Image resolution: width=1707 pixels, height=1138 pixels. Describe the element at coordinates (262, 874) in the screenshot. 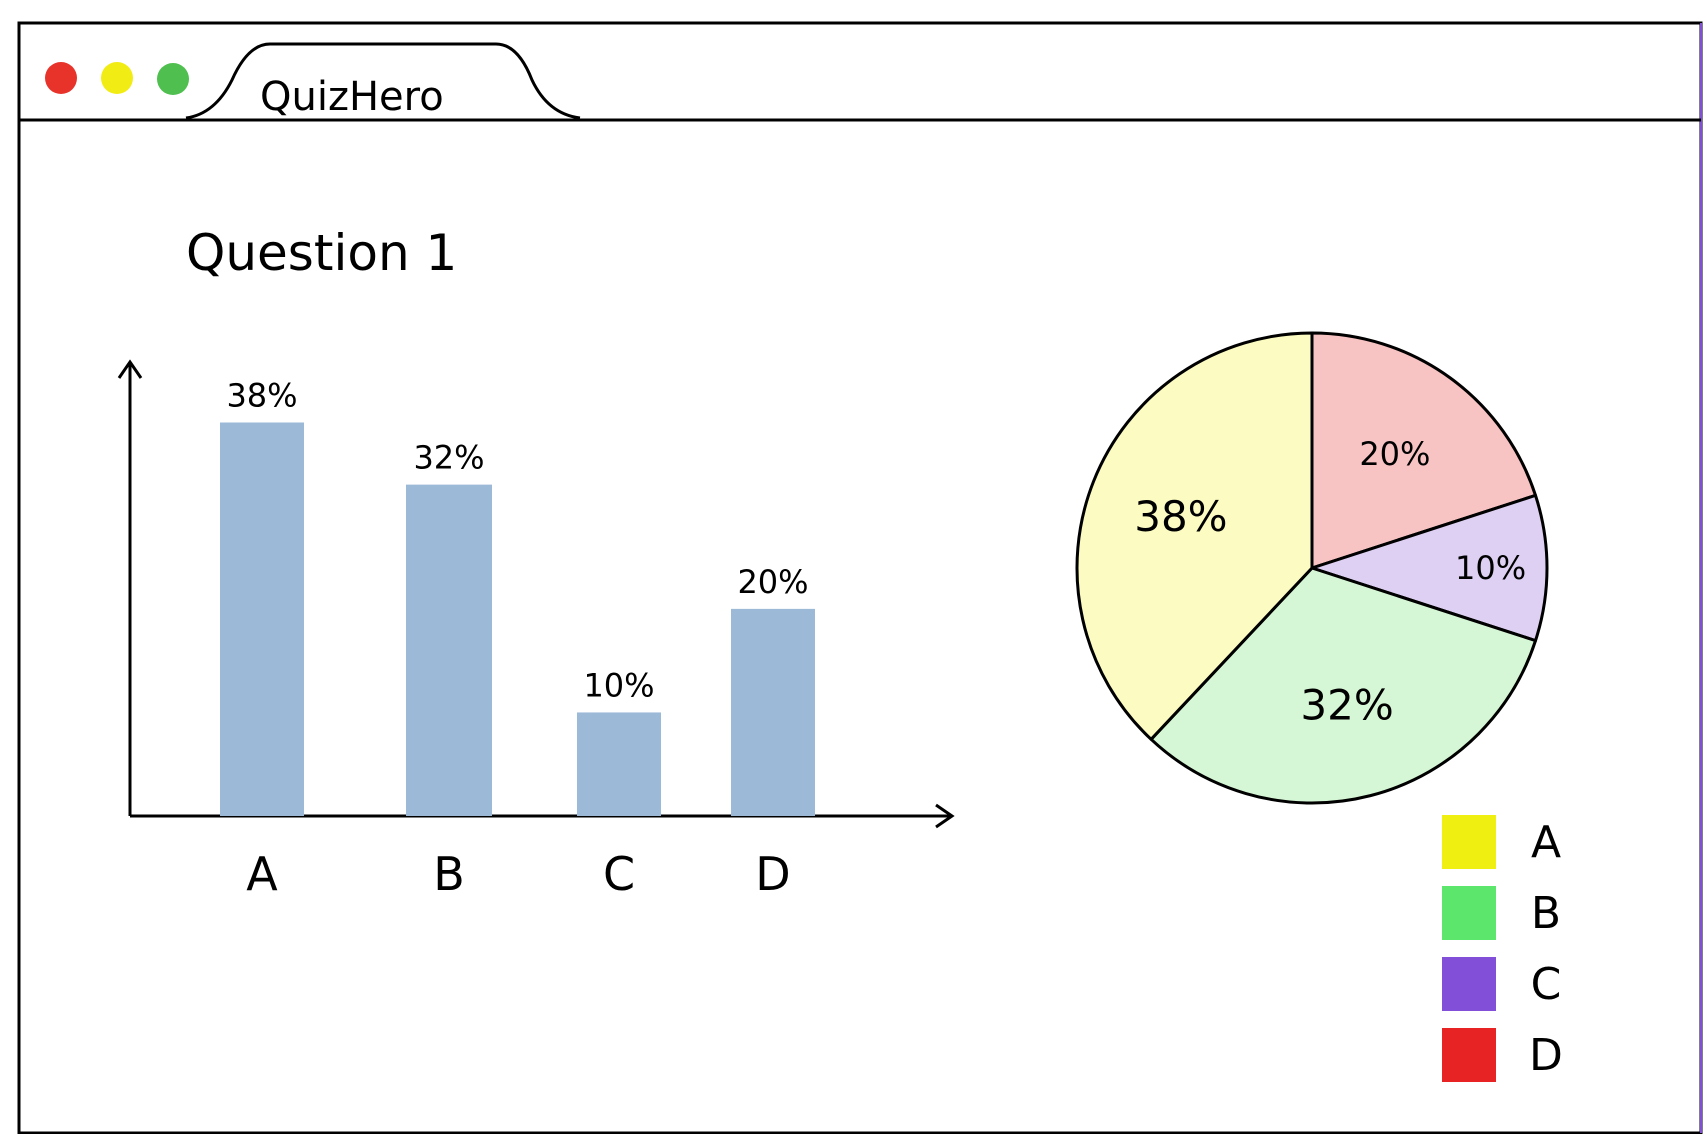

I see `x-tick-label: A` at that location.